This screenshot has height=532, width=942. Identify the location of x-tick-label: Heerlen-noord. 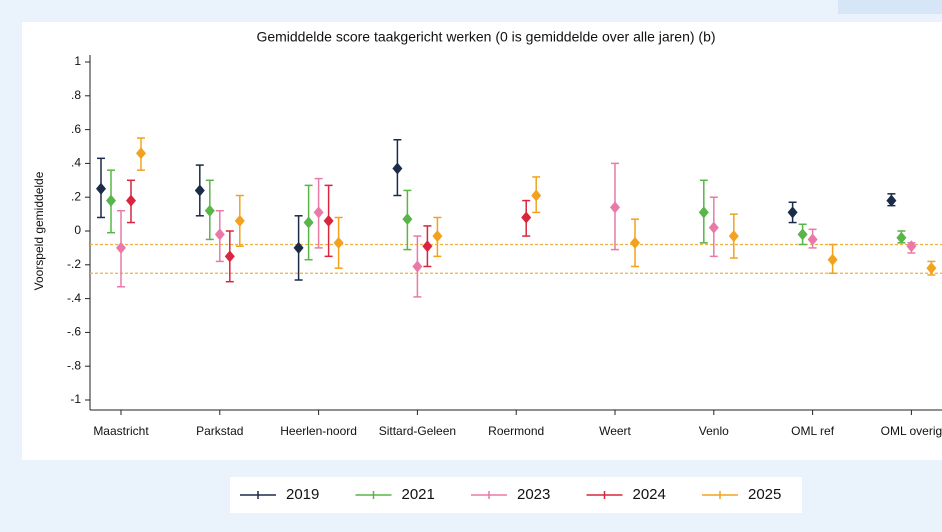
(318, 431).